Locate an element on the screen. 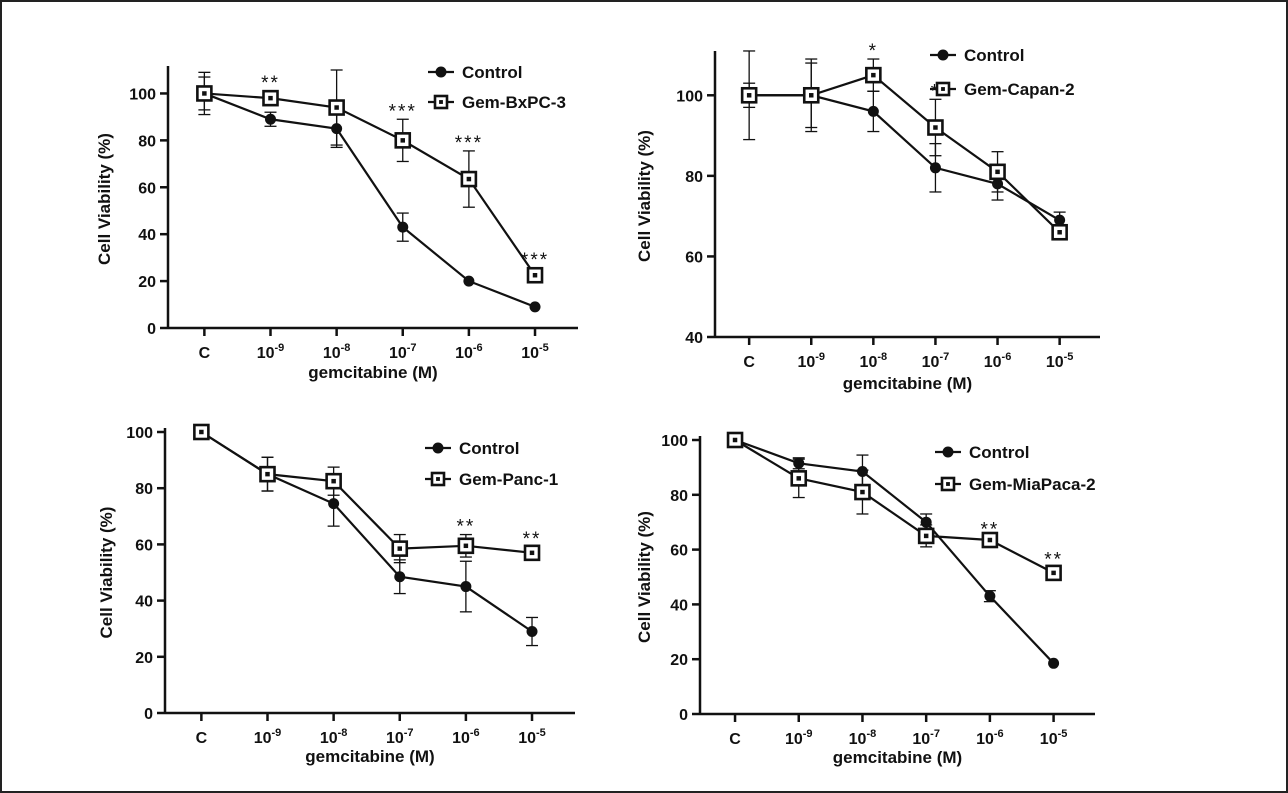 The height and width of the screenshot is (793, 1288). x-tick-label: 10⁻⁶ is located at coordinates (998, 361).